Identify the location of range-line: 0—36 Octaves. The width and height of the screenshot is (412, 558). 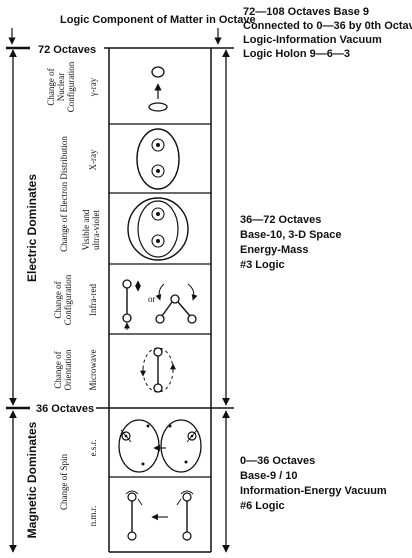
(277, 461).